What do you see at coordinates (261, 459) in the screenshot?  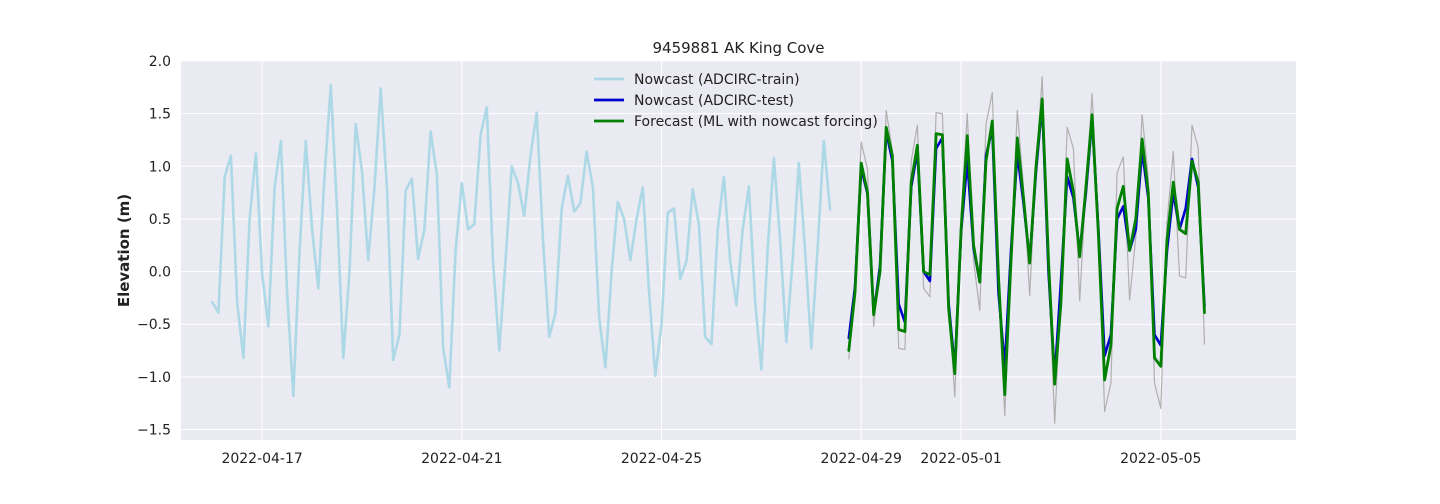 I see `x-tick-label: 2022-04-17` at bounding box center [261, 459].